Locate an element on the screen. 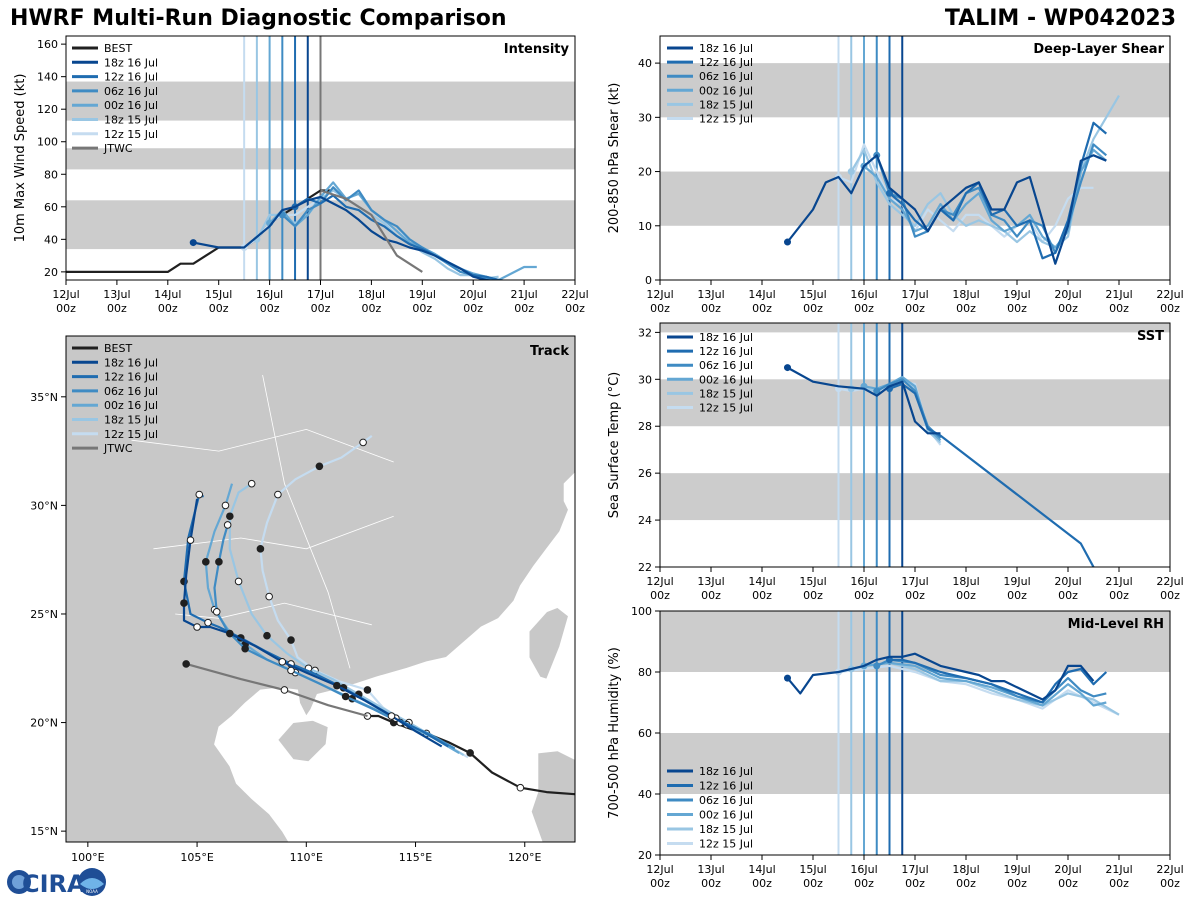 This screenshot has width=1200, height=902. shear-plot-area is located at coordinates (915, 158).